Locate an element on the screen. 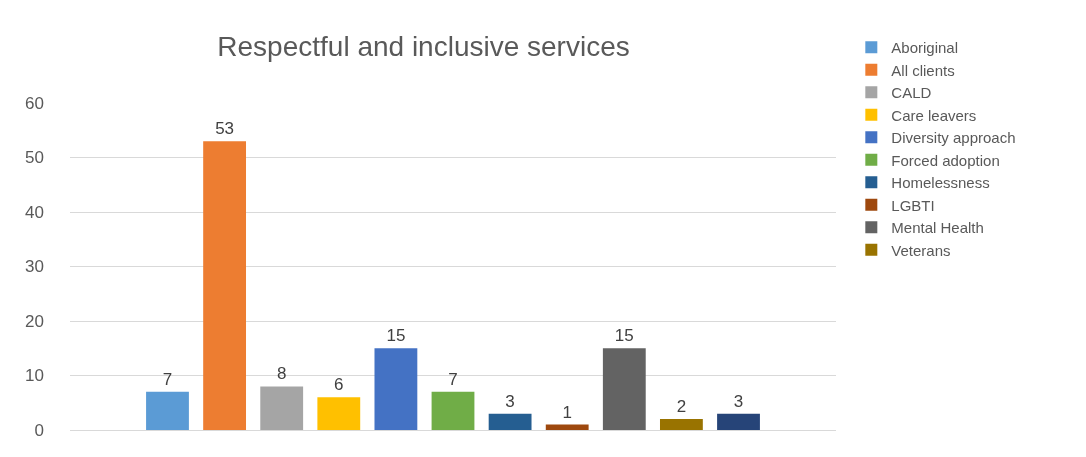 The image size is (1086, 457). y-tick-label: 60 is located at coordinates (34, 103).